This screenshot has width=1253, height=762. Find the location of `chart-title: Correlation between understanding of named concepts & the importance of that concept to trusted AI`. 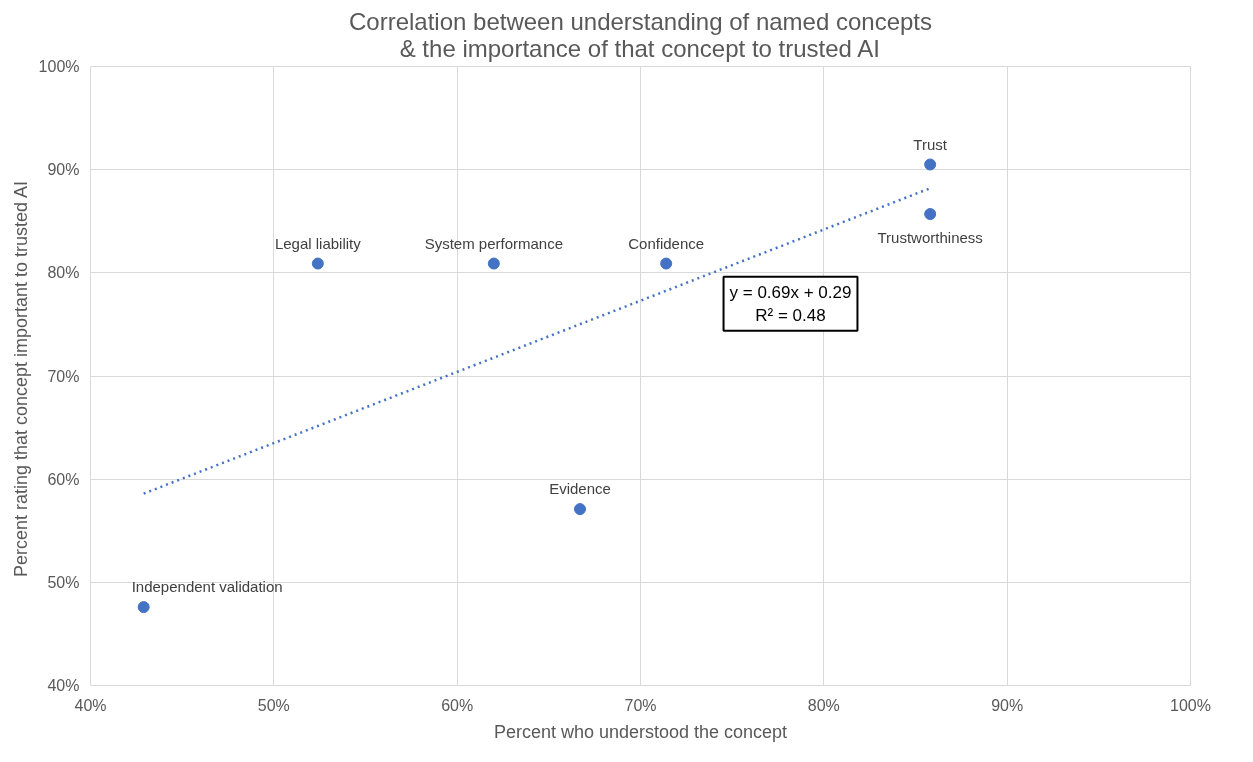

chart-title: Correlation between understanding of named concepts & the importance of that concept to trusted AI is located at coordinates (640, 34).